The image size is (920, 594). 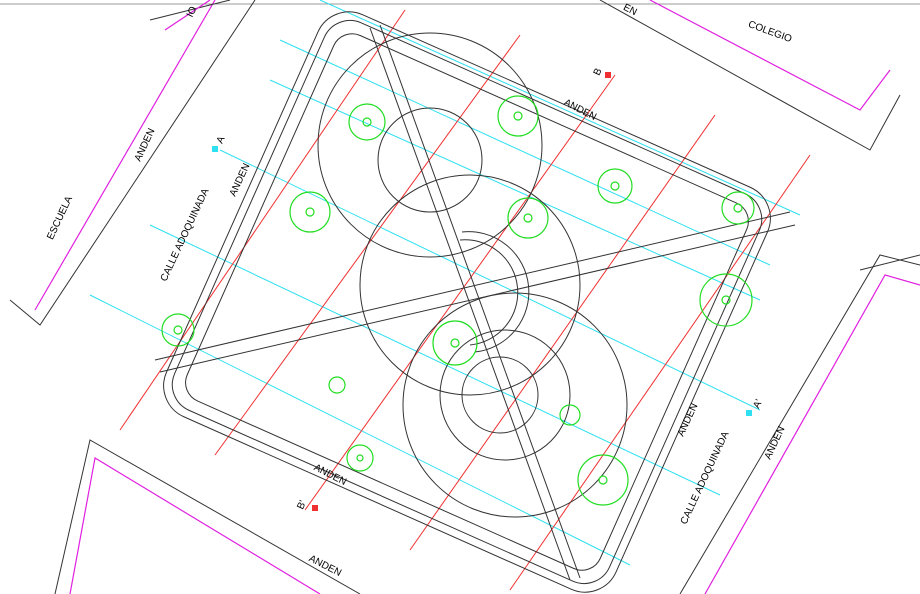 I want to click on label: IO, so click(x=192, y=12).